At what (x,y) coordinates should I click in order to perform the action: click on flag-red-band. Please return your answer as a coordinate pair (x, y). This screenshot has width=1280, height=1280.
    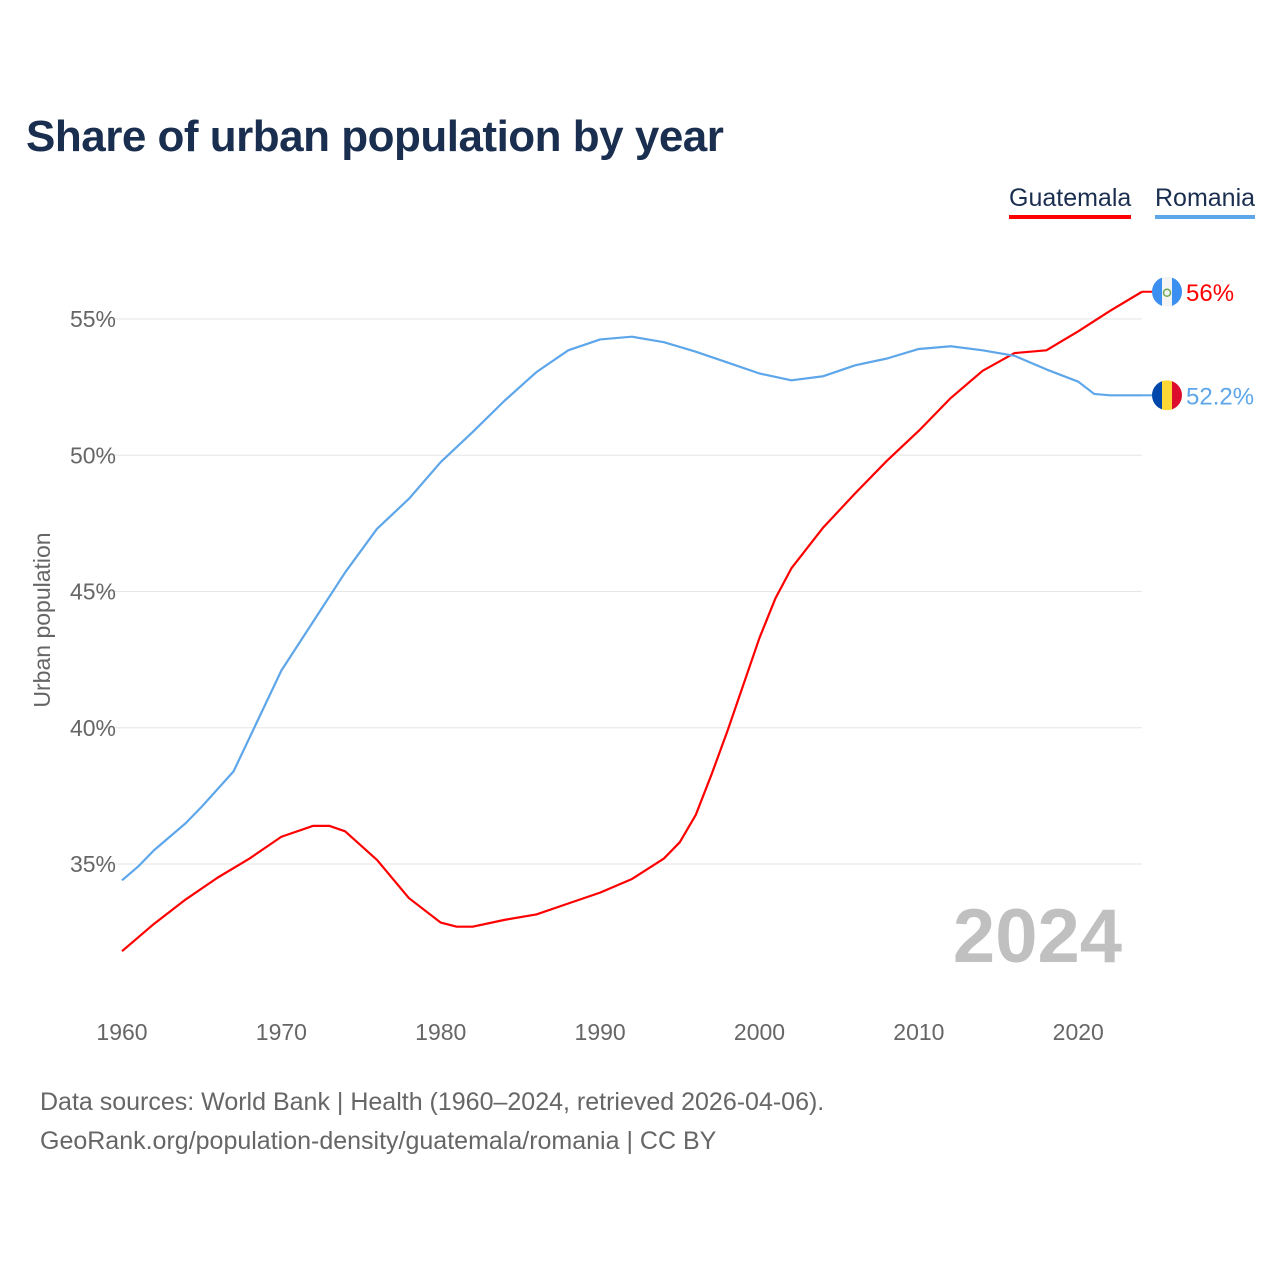
    Looking at the image, I should click on (1177, 395).